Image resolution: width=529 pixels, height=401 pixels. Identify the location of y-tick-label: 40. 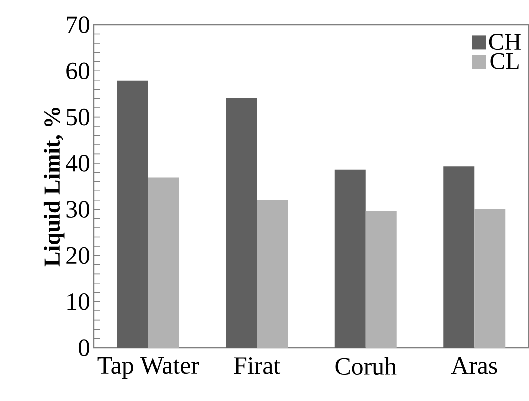
(78, 163).